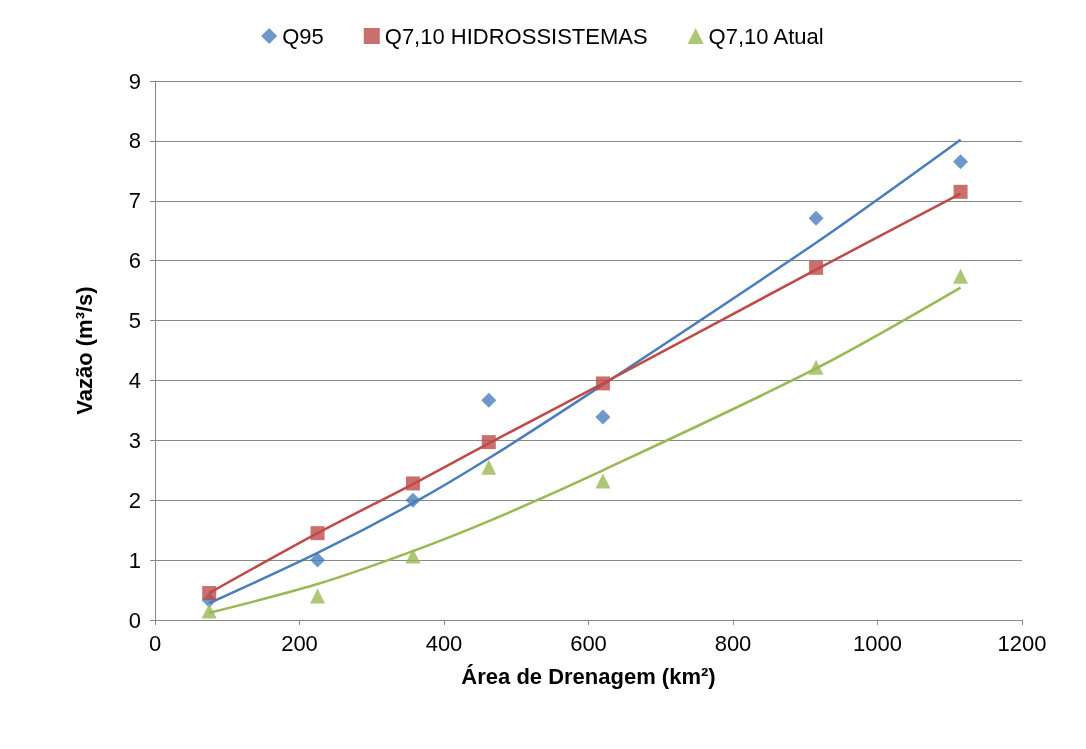  Describe the element at coordinates (444, 643) in the screenshot. I see `x-tick-label: 400` at that location.